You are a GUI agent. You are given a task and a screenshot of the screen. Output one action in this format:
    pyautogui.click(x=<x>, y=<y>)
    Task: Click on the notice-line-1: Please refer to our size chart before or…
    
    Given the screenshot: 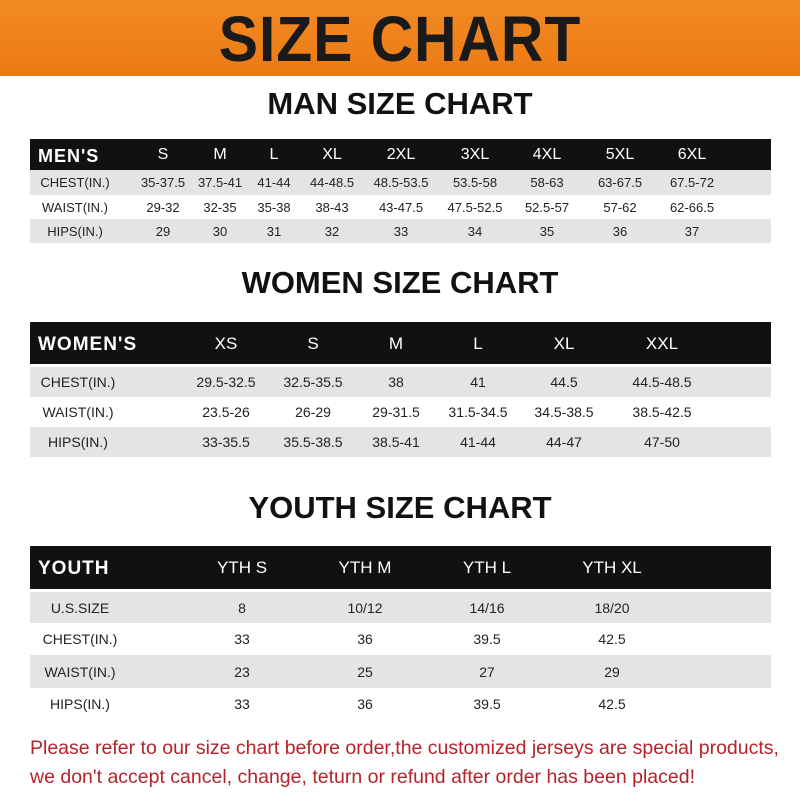 What is the action you would take?
    pyautogui.click(x=404, y=748)
    